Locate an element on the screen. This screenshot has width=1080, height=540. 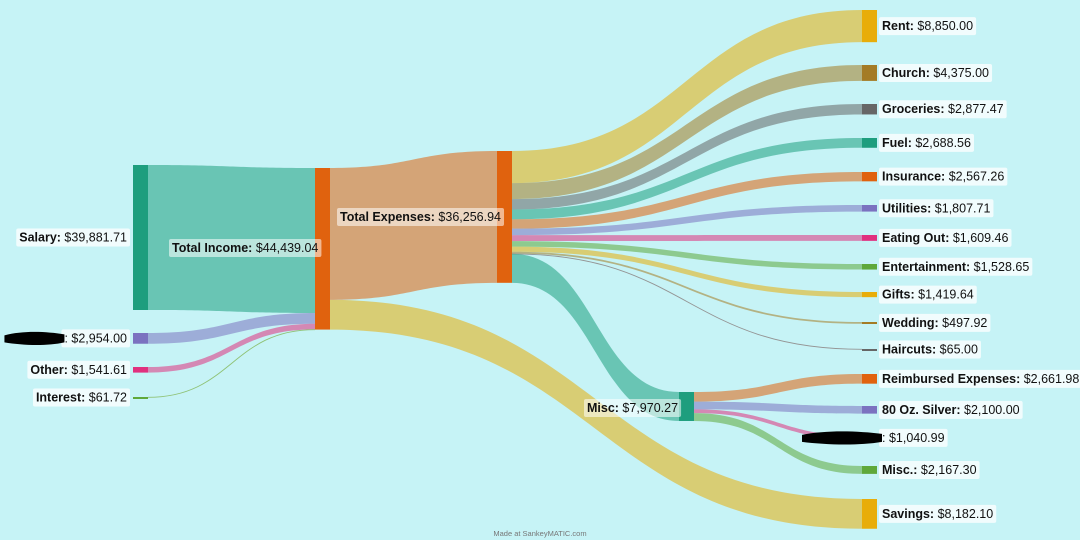
label-insurance: Insurance: $2,567.26 is located at coordinates (943, 176).